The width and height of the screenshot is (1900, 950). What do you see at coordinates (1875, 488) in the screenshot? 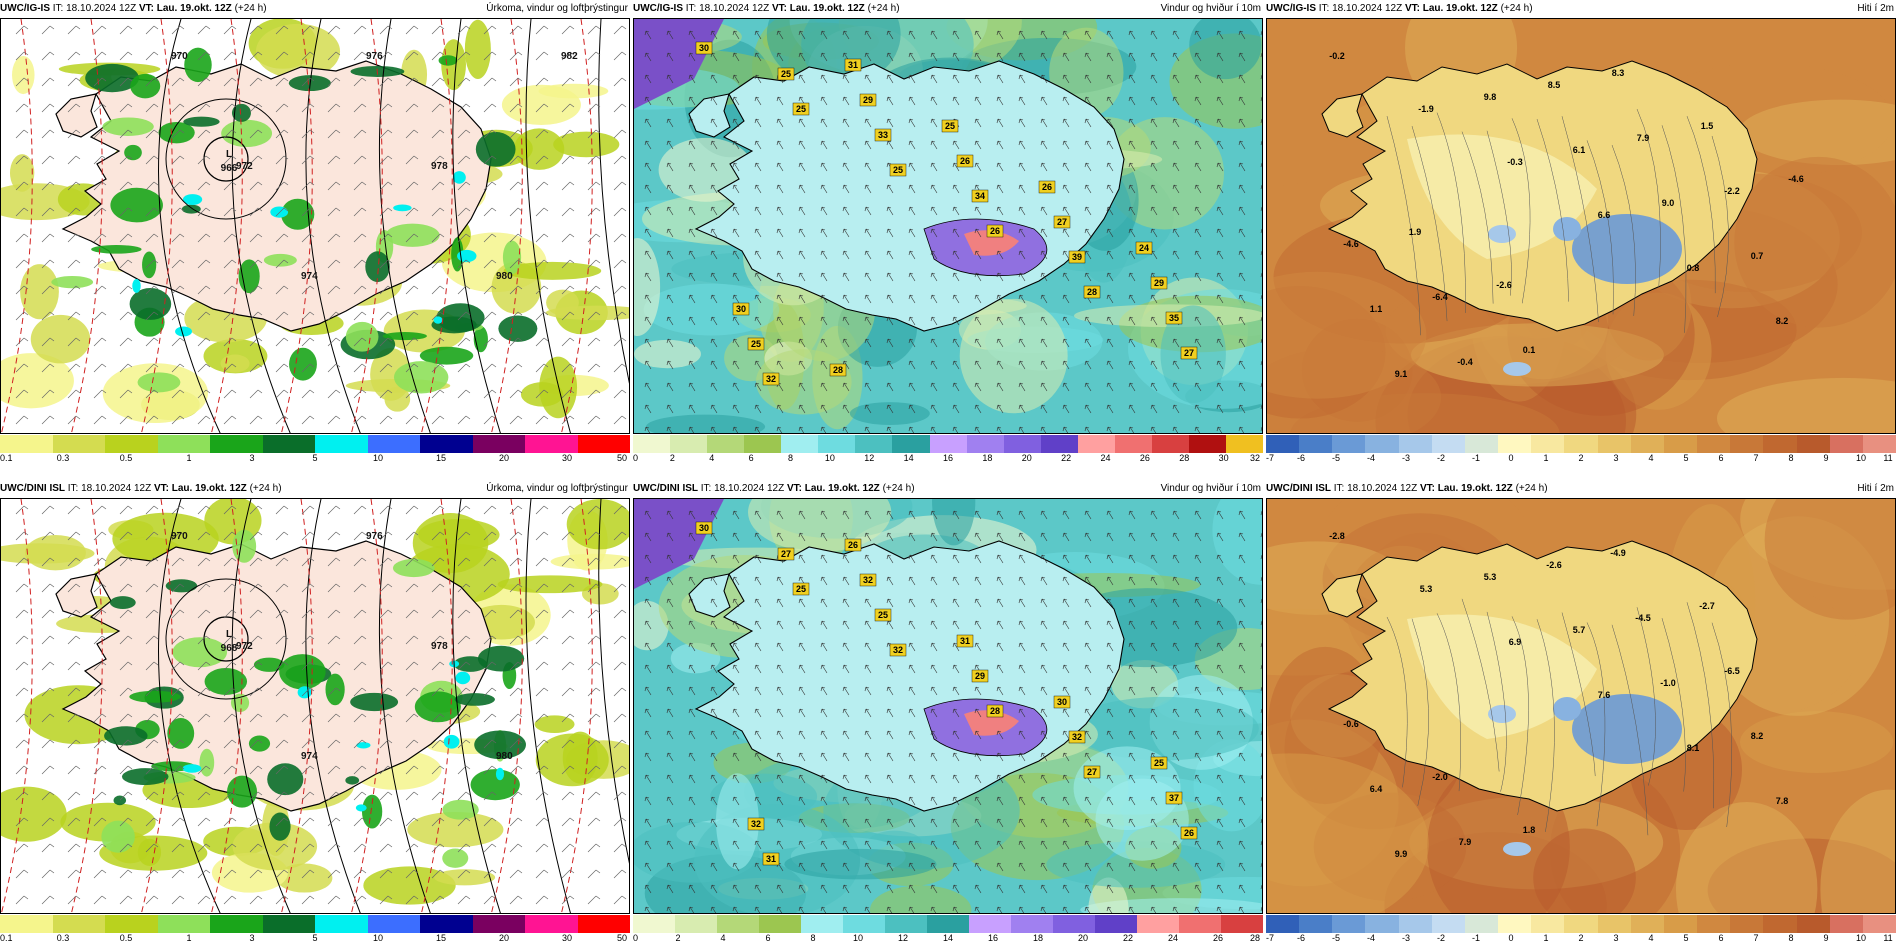
I see `panel-title: Hiti í 2m` at bounding box center [1875, 488].